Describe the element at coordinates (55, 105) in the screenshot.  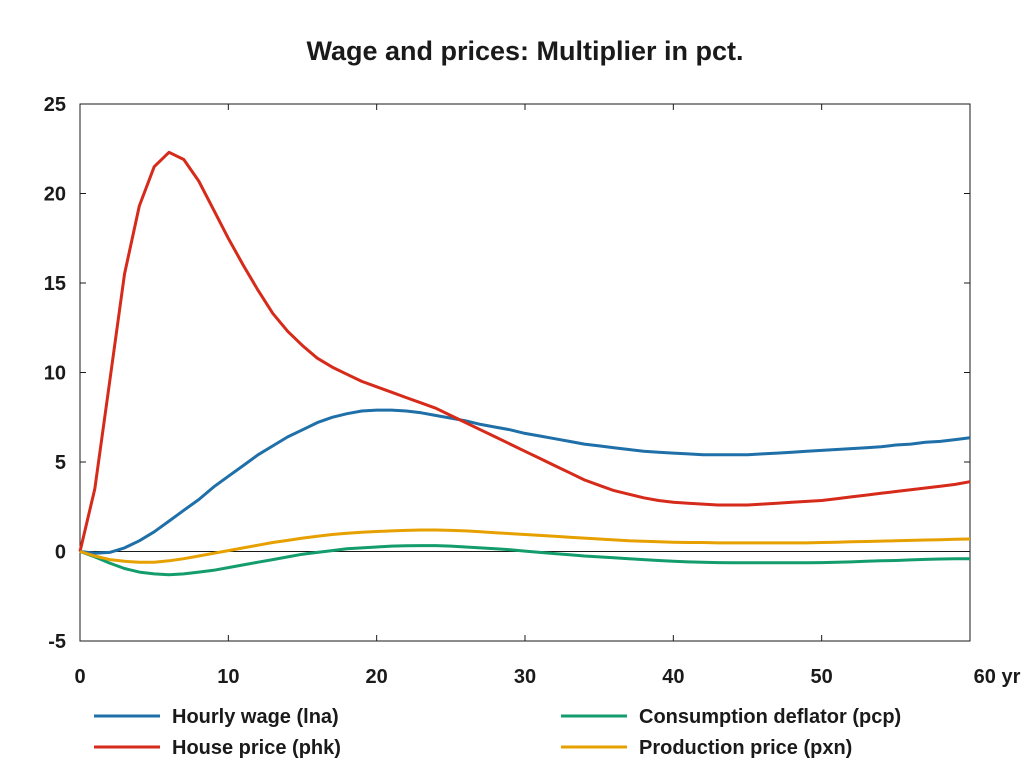
I see `y-tick-label: 25` at that location.